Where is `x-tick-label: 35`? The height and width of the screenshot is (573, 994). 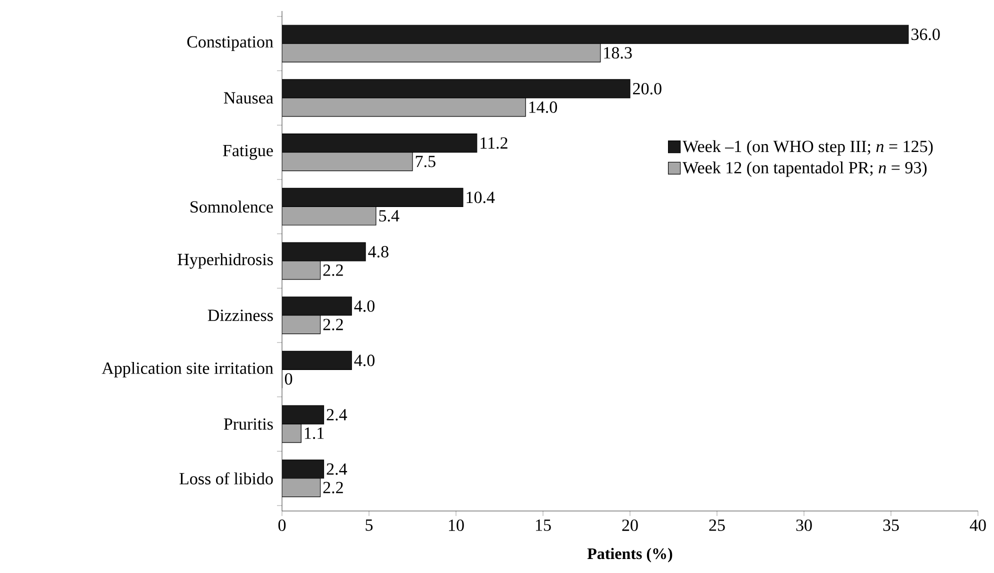 x-tick-label: 35 is located at coordinates (891, 525).